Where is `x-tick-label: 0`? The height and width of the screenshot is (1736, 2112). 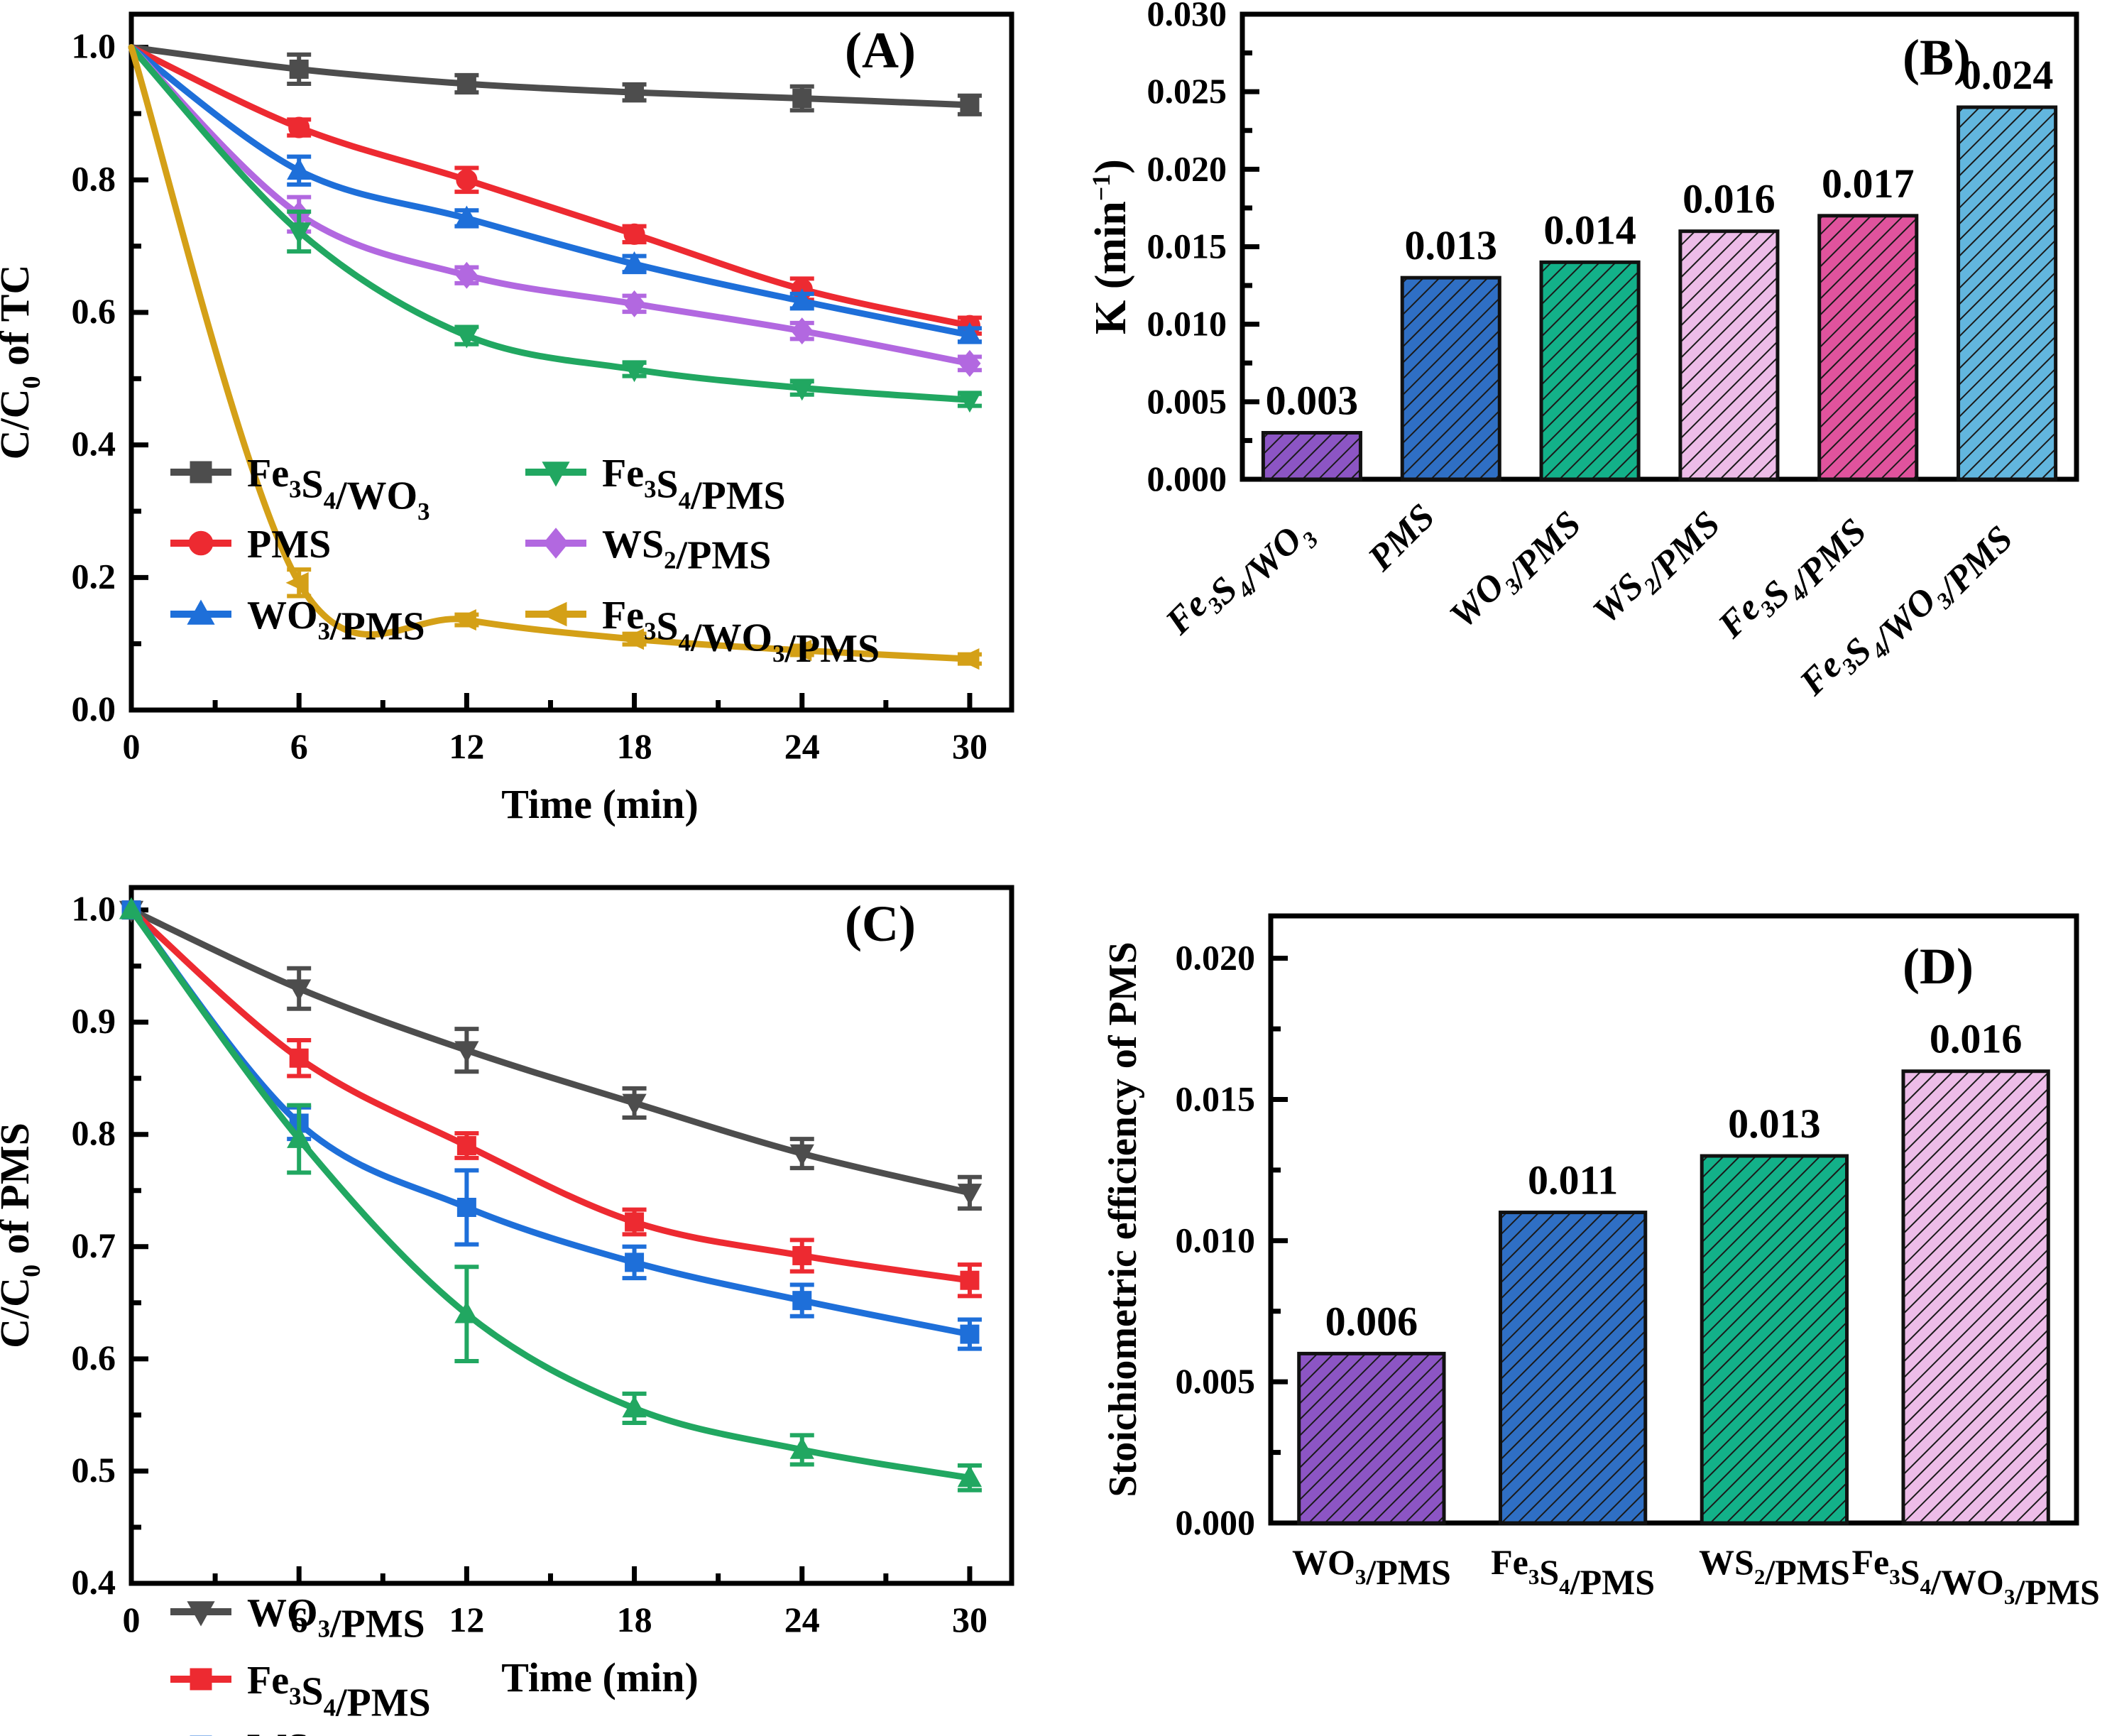
x-tick-label: 0 is located at coordinates (132, 1619).